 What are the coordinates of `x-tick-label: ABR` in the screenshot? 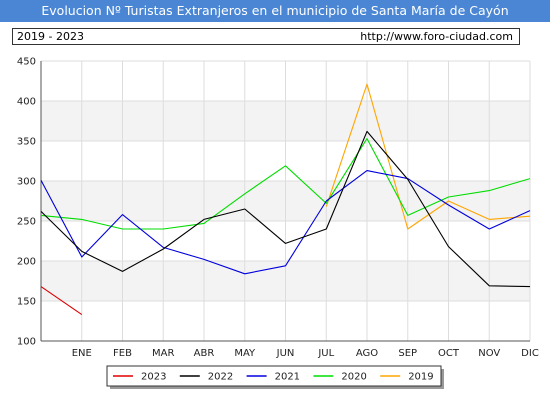 It's located at (204, 353).